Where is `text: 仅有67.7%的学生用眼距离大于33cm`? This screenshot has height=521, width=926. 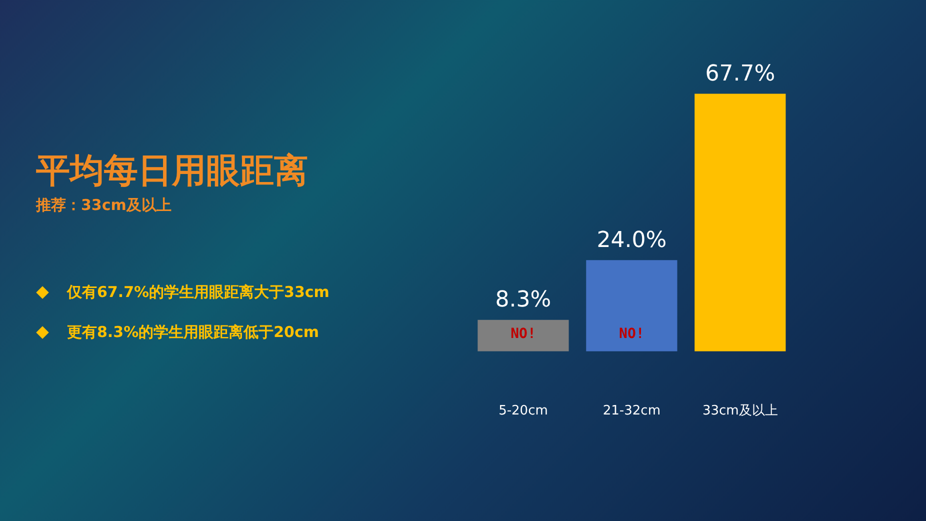
text: 仅有67.7%的学生用眼距离大于33cm is located at coordinates (198, 292).